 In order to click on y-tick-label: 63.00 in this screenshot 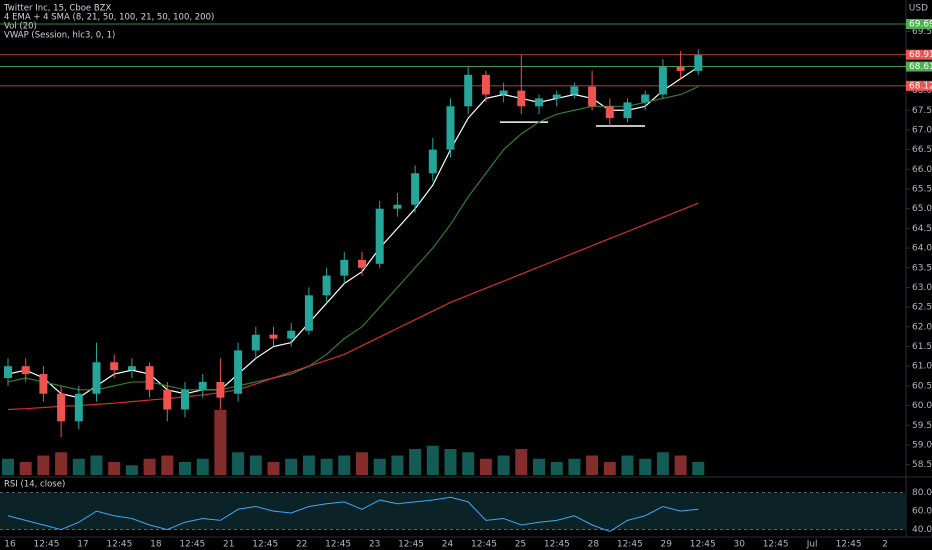, I will do `click(922, 288)`.